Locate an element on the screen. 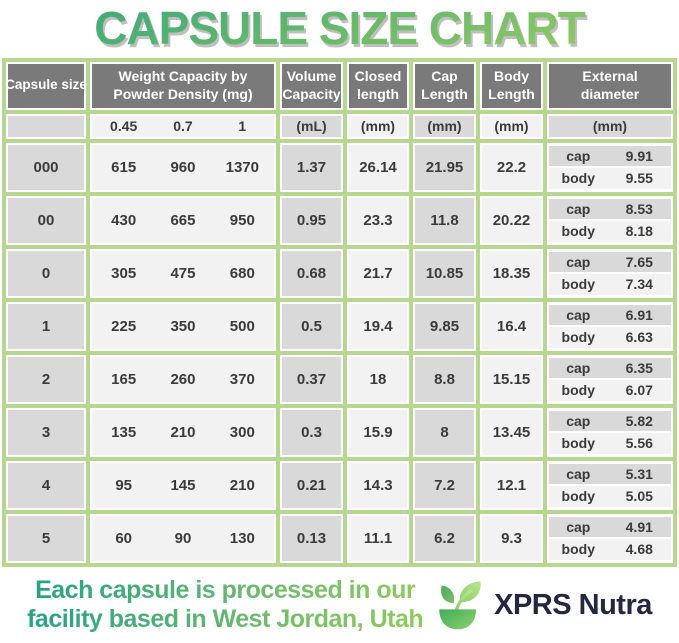 This screenshot has height=643, width=679. weight-at-1: 300 is located at coordinates (242, 432).